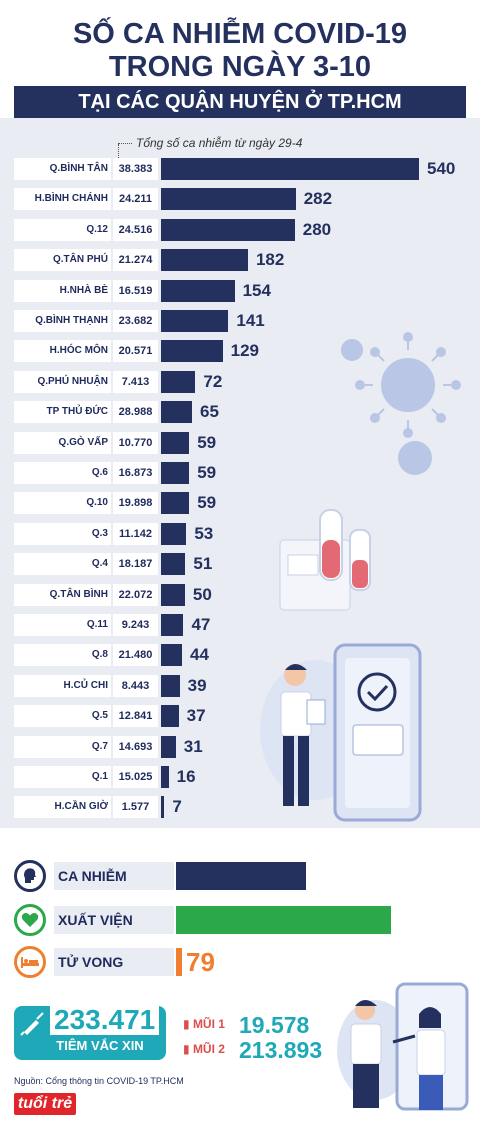 This screenshot has width=480, height=1127. What do you see at coordinates (114, 920) in the screenshot?
I see `recovered-label: XUẤT VIỆN` at bounding box center [114, 920].